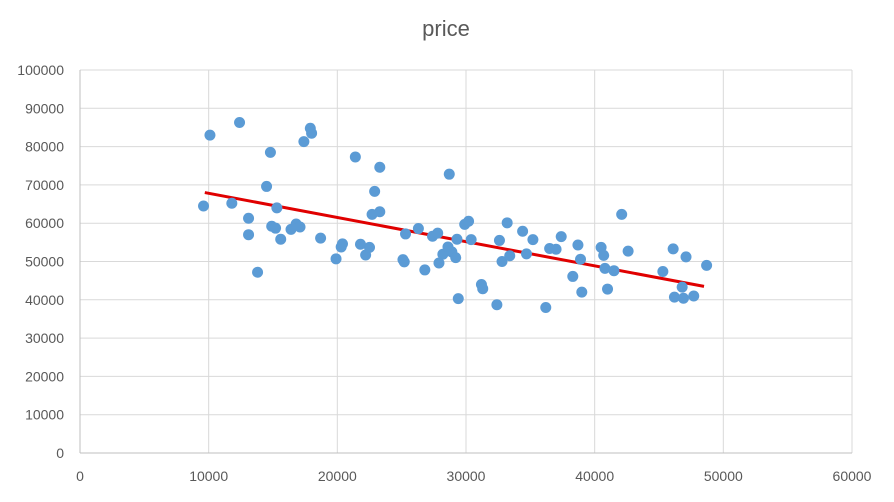  Describe the element at coordinates (852, 476) in the screenshot. I see `x-tick-label: 60000` at that location.